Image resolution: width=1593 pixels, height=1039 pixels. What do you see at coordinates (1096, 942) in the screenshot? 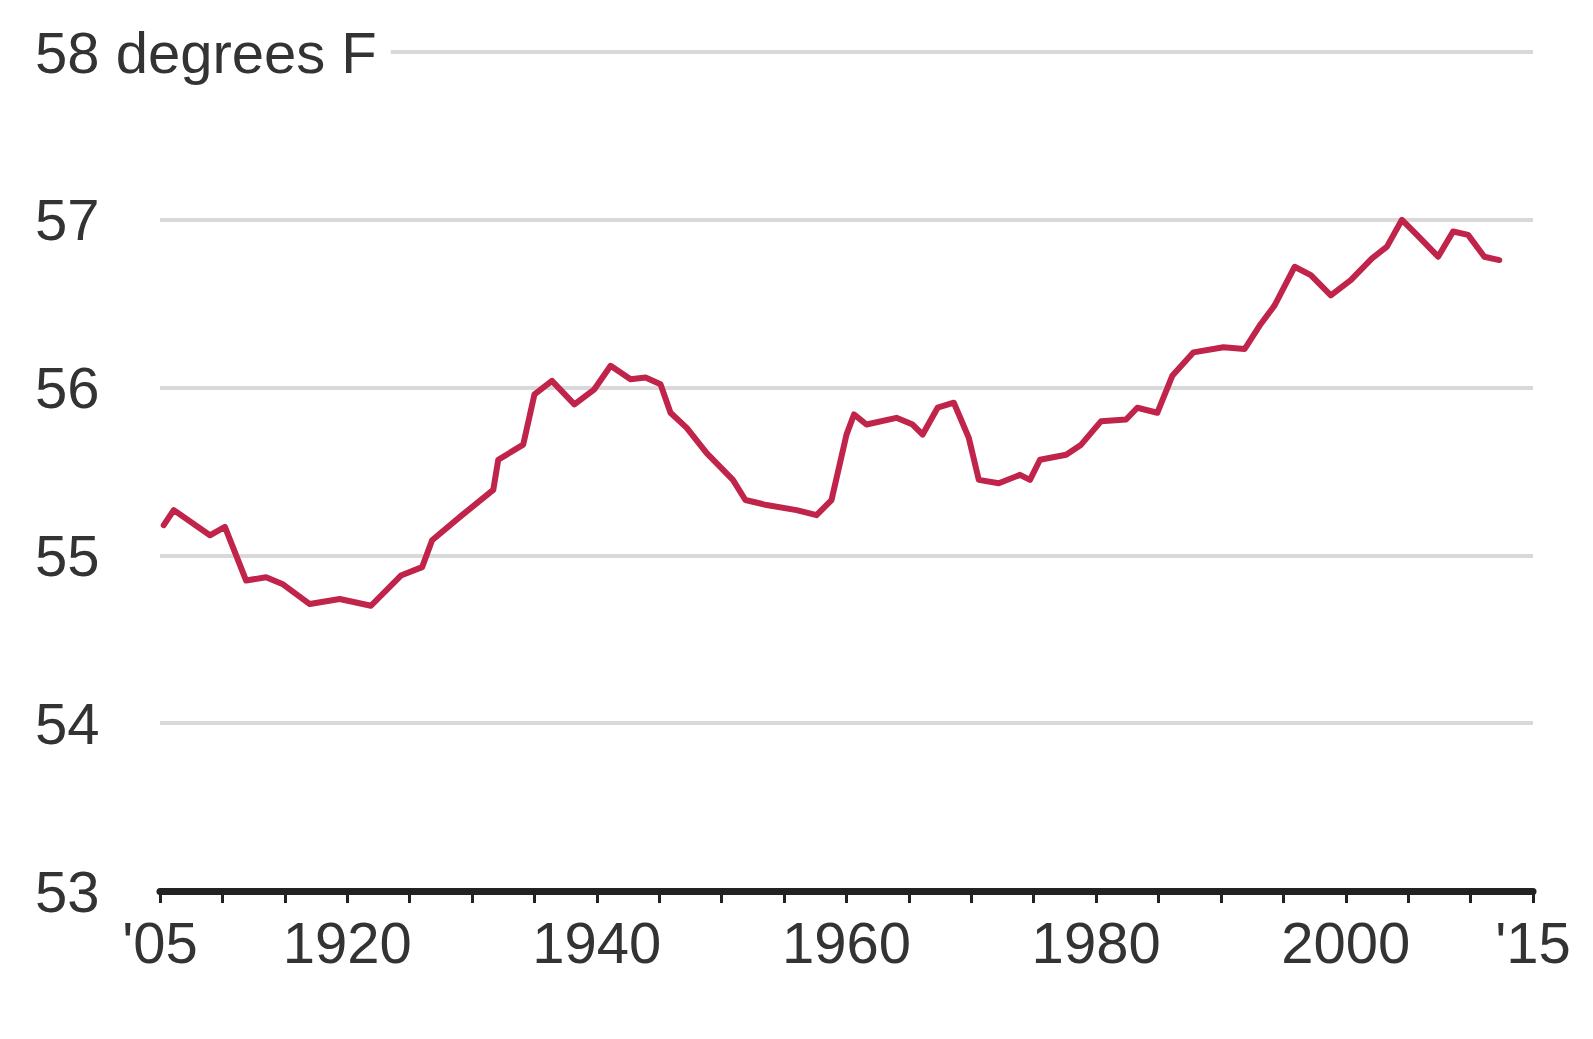
I see `x-tick-label: 1980` at bounding box center [1096, 942].